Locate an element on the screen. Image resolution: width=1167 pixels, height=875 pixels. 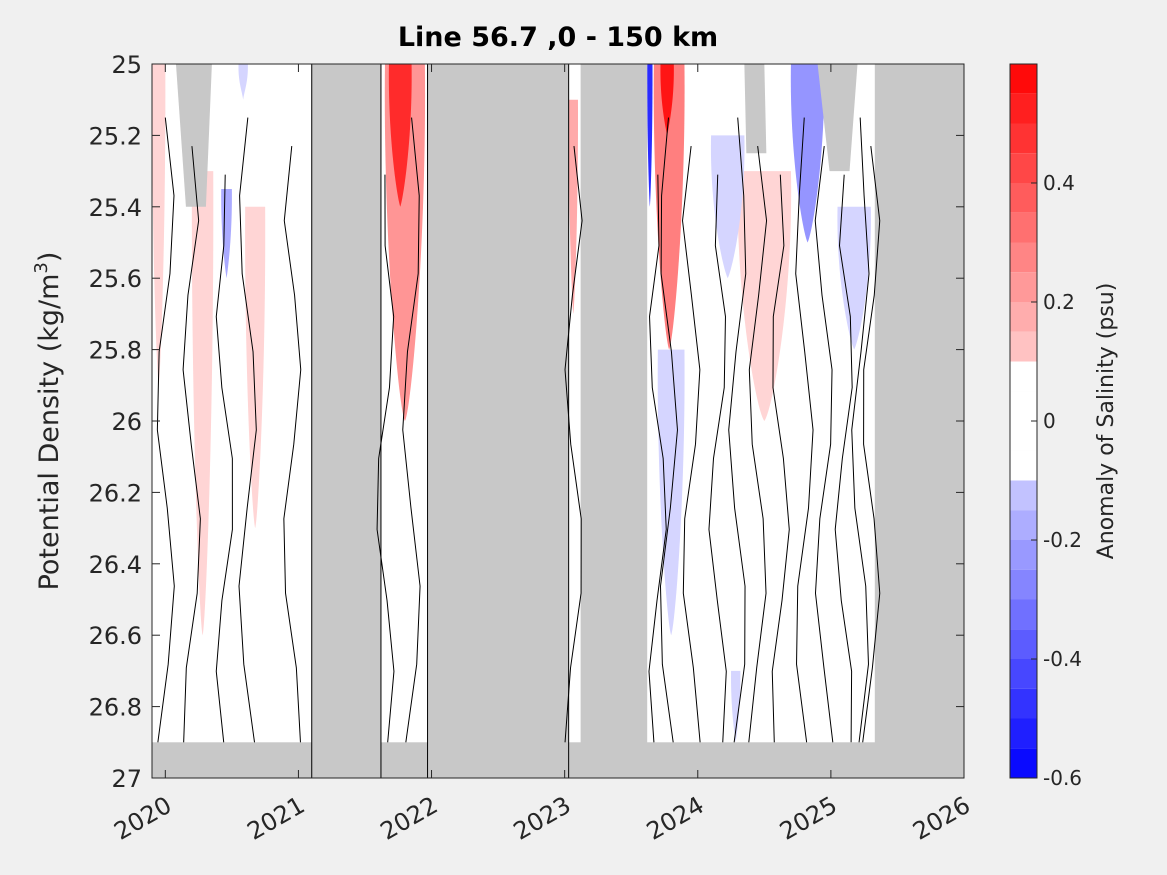
y-tick-label: 26.8 is located at coordinates (115, 708).